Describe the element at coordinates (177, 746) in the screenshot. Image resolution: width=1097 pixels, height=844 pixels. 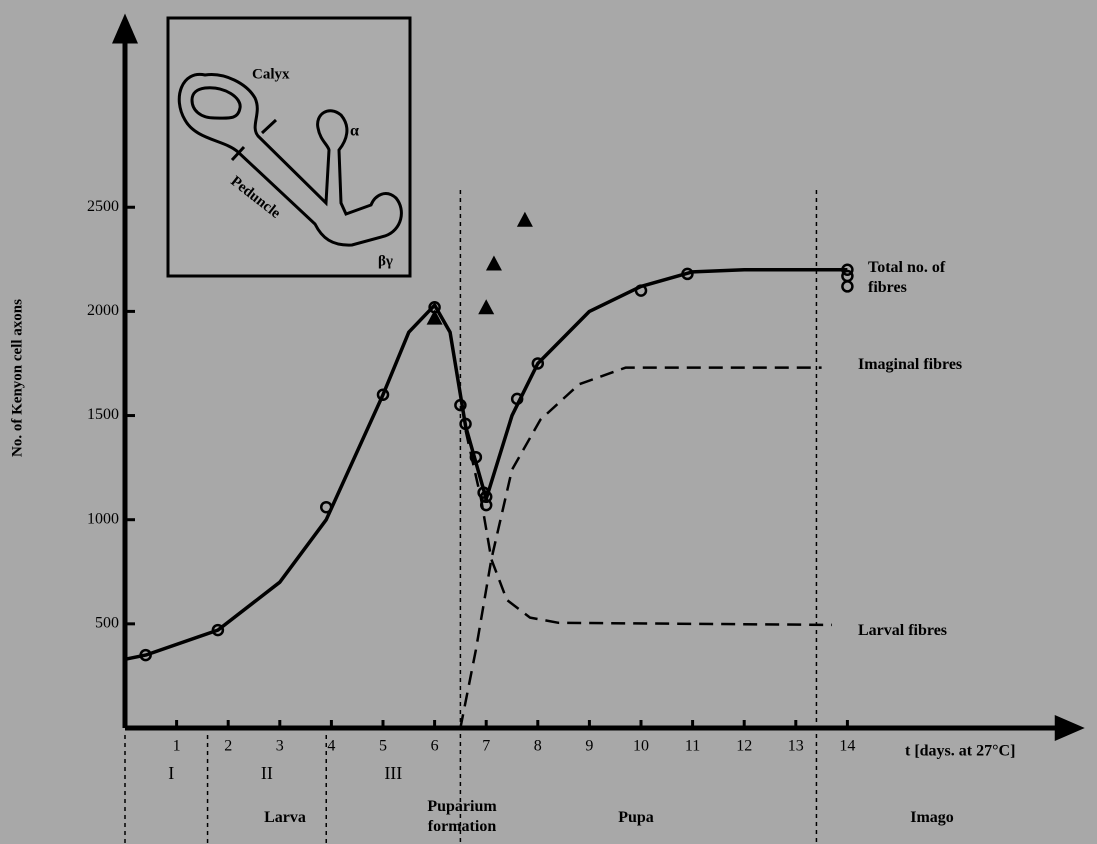
I see `x-tick-label: 1` at that location.